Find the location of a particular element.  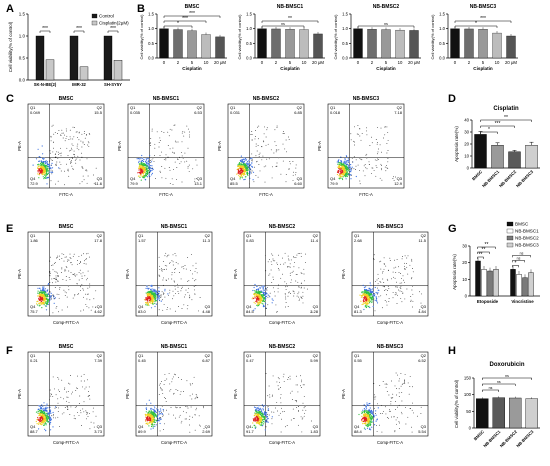

plot-title: NB-BMSC3 is located at coordinates (366, 99).